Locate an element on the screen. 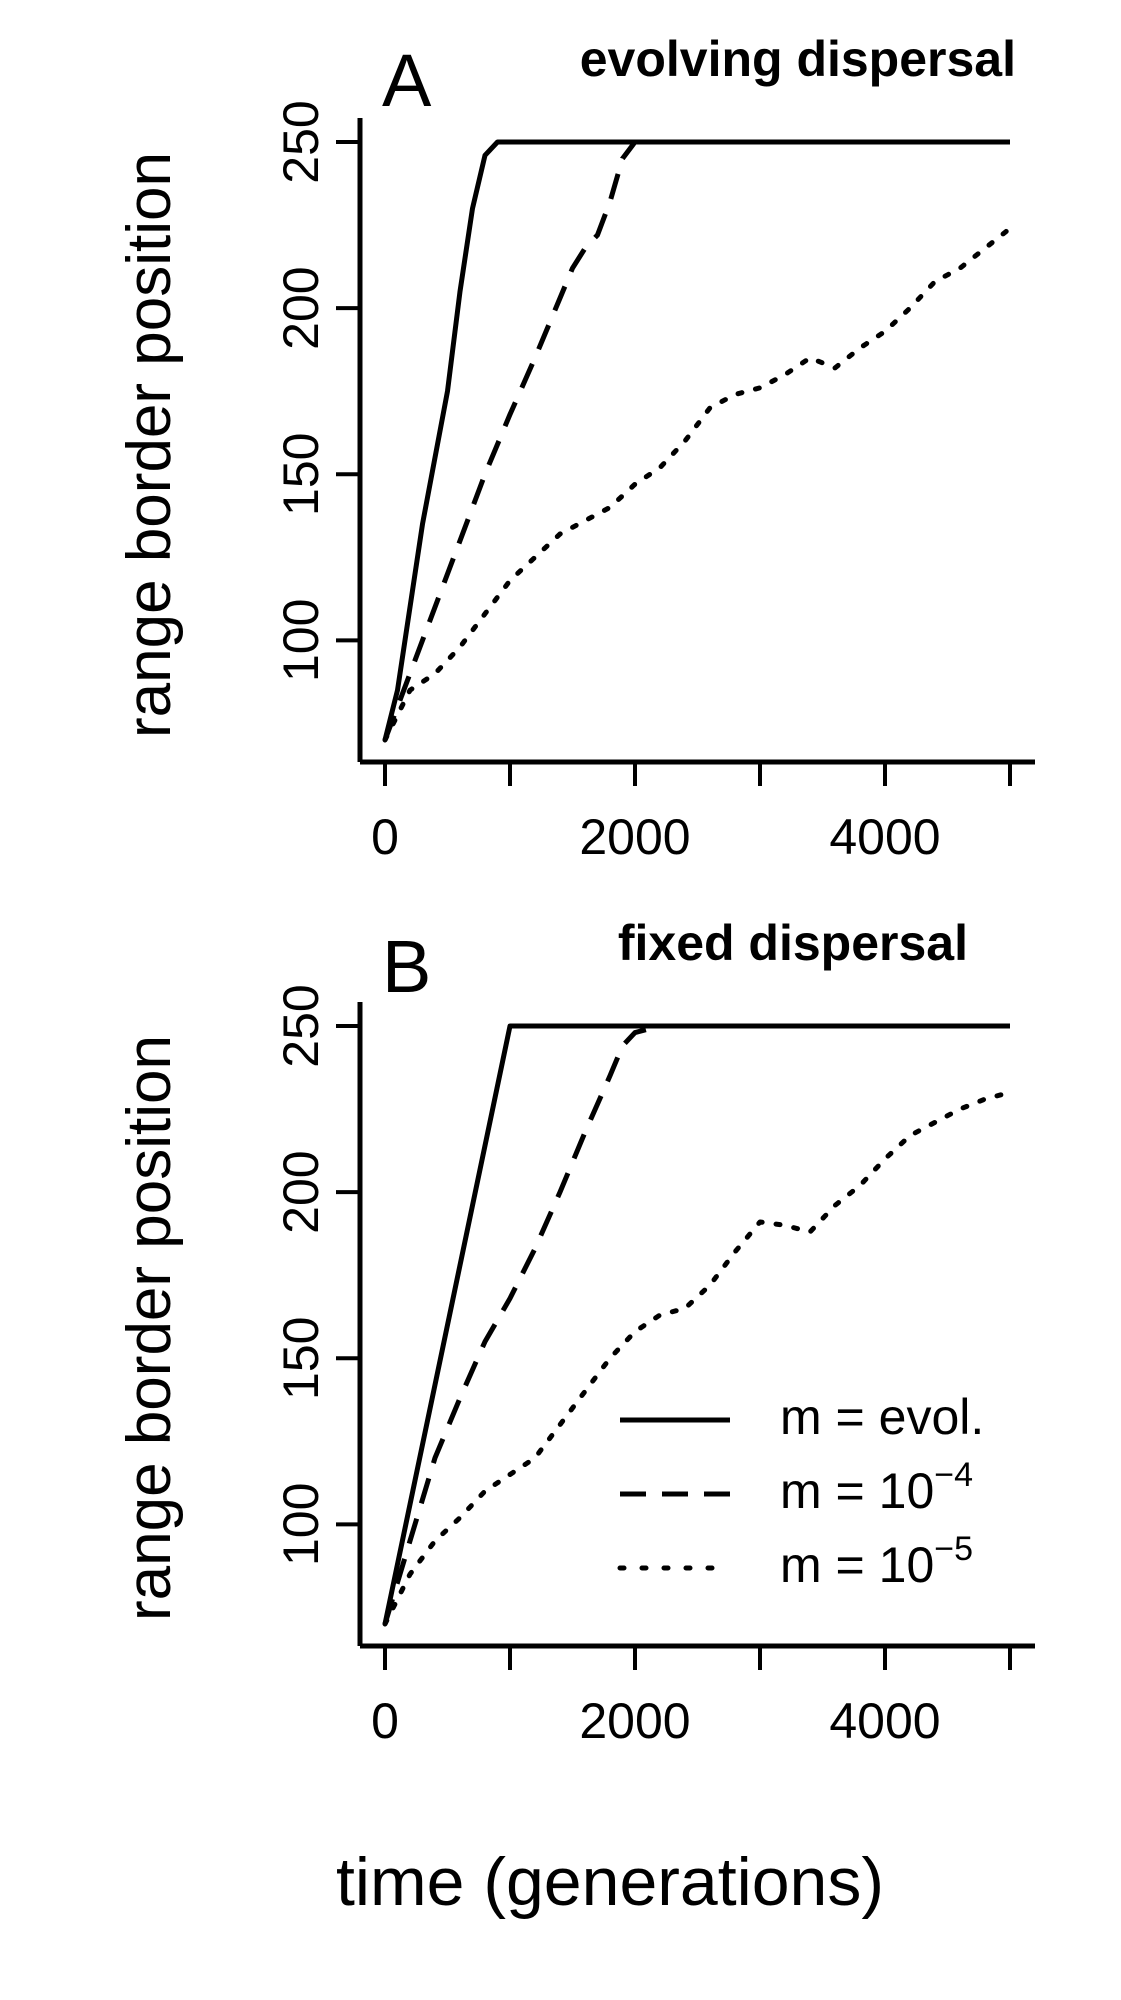 The width and height of the screenshot is (1121, 2000). panel-a-series-dotted is located at coordinates (697, 484).